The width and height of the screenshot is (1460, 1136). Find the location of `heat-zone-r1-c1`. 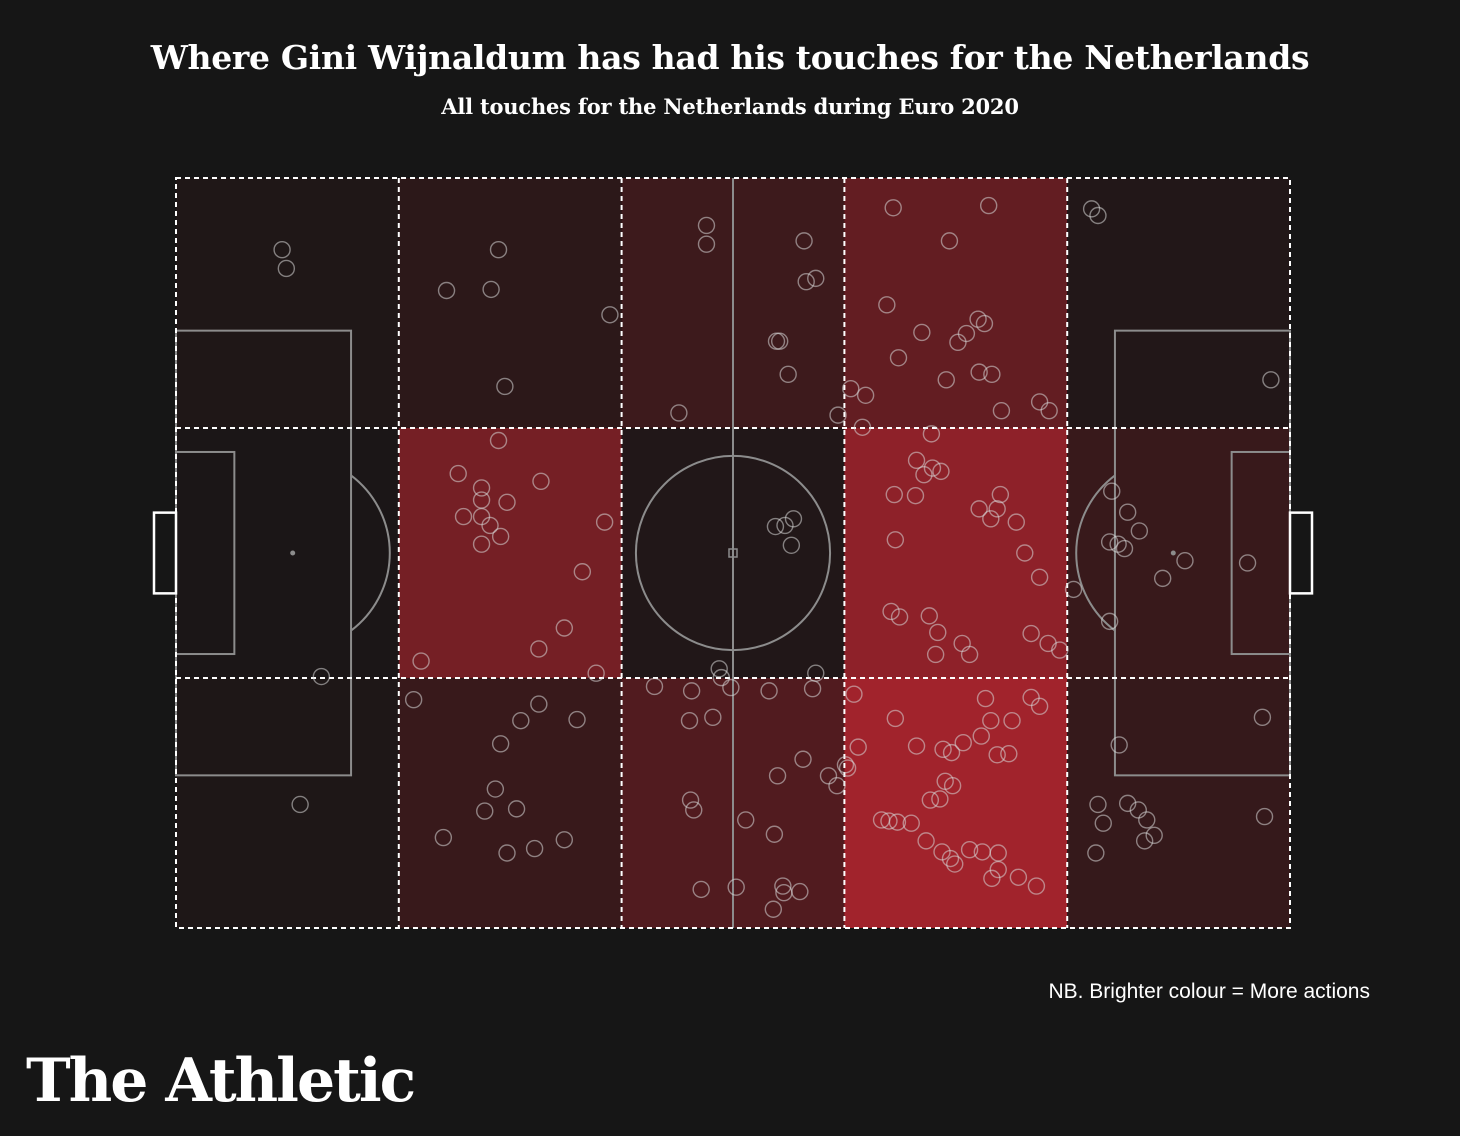

heat-zone-r1-c1 is located at coordinates (287, 303).